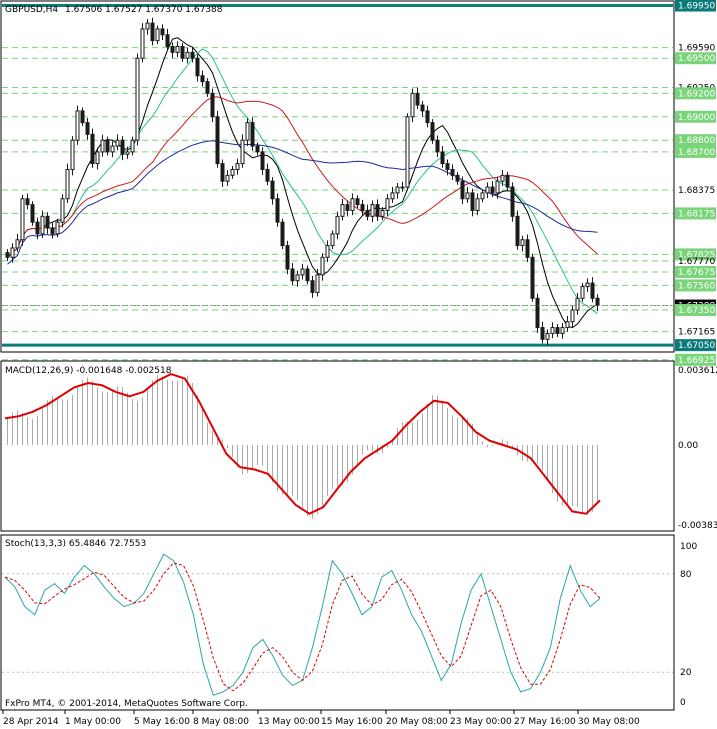 The height and width of the screenshot is (729, 717). Describe the element at coordinates (696, 191) in the screenshot. I see `price-tick-label: 1.68375` at that location.